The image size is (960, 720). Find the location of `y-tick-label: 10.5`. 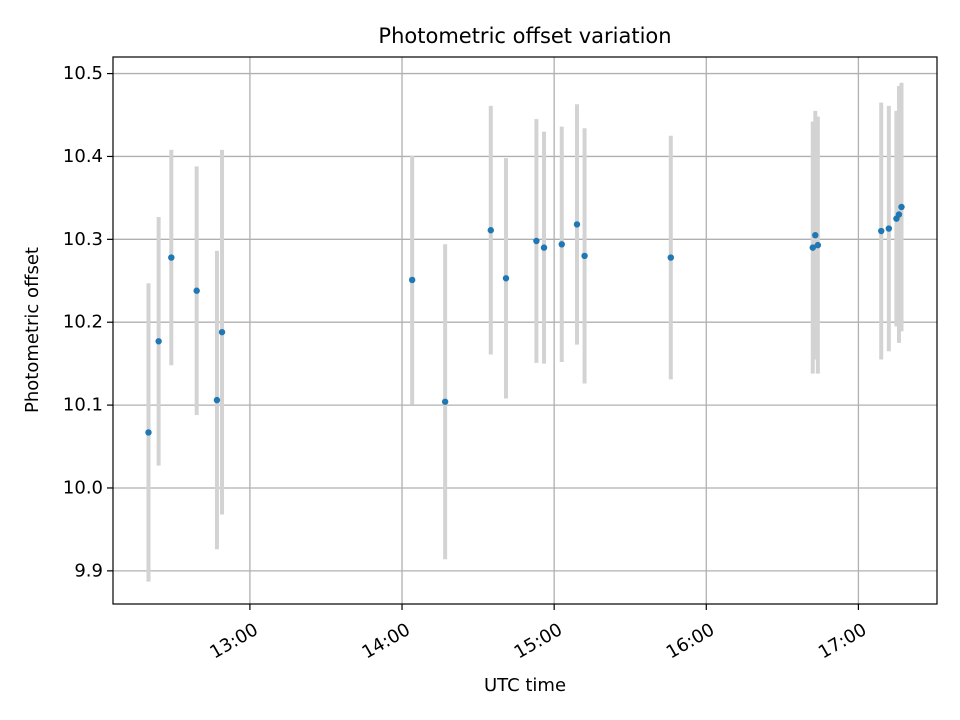

y-tick-label: 10.5 is located at coordinates (83, 73).